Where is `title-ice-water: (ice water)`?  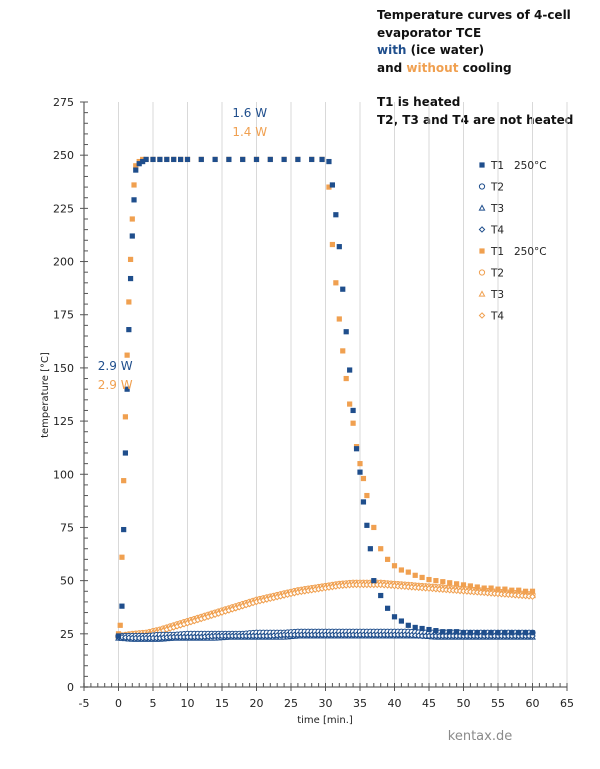
title-ice-water: (ice water) is located at coordinates (445, 50).